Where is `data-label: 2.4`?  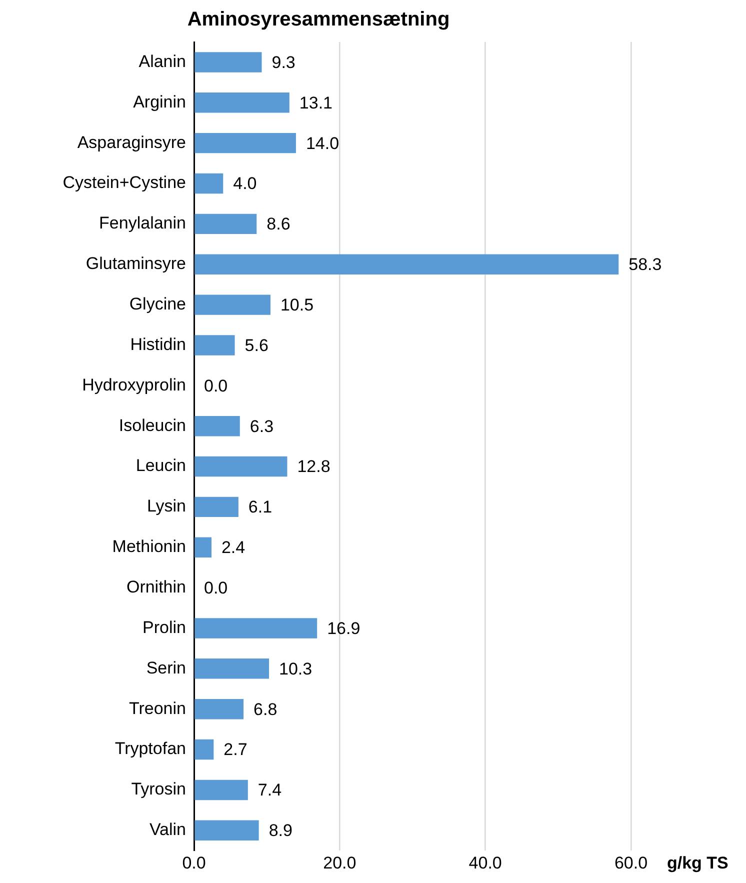 data-label: 2.4 is located at coordinates (233, 548).